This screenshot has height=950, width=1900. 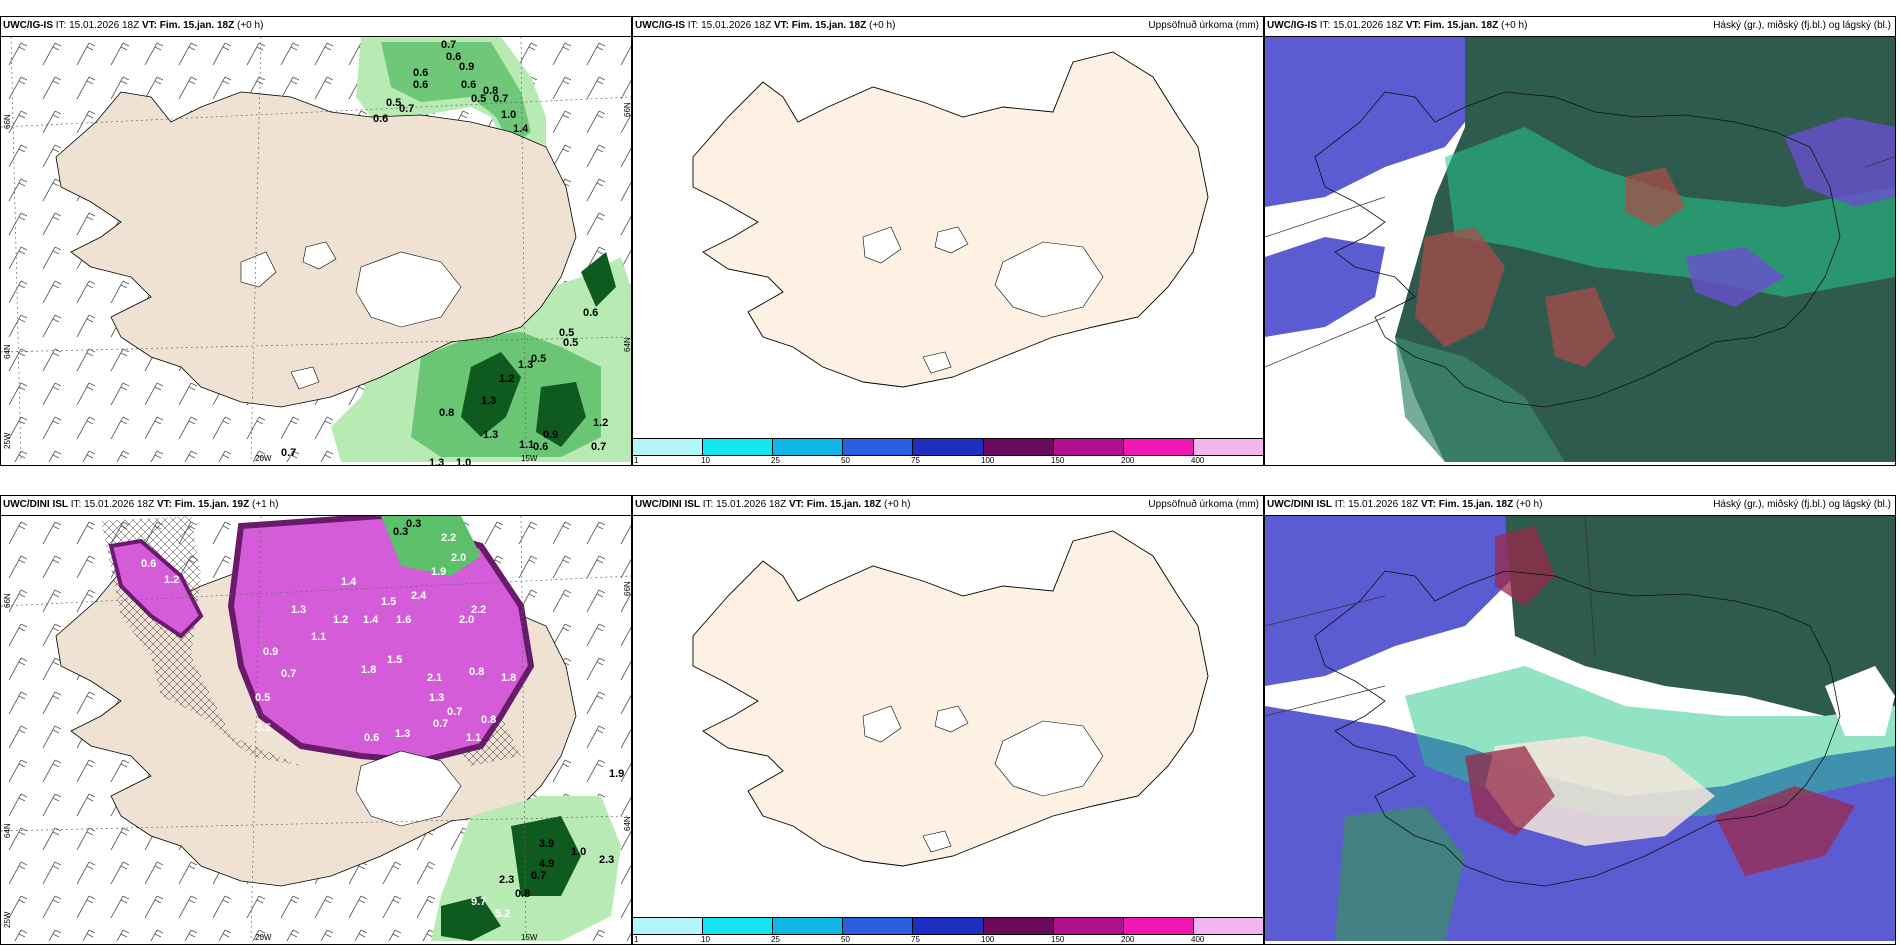 What do you see at coordinates (951, 719) in the screenshot?
I see `glacier-hofsjokull` at bounding box center [951, 719].